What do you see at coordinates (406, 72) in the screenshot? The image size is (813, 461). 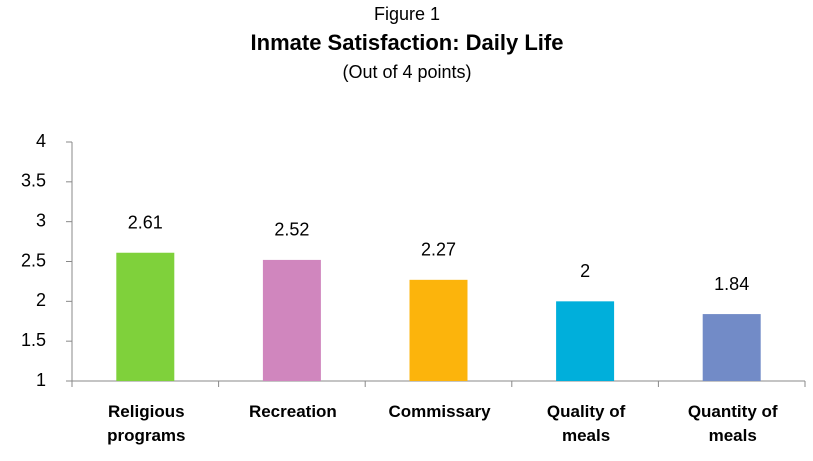 I see `chart-note: (Out of 4 points)` at bounding box center [406, 72].